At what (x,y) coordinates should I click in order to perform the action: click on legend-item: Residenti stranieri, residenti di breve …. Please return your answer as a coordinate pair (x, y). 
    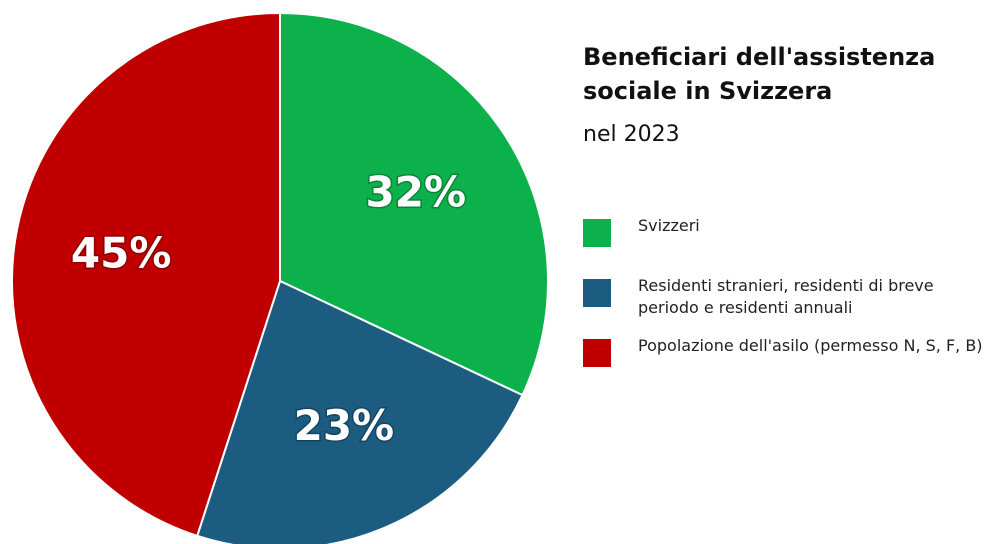
    Looking at the image, I should click on (788, 305).